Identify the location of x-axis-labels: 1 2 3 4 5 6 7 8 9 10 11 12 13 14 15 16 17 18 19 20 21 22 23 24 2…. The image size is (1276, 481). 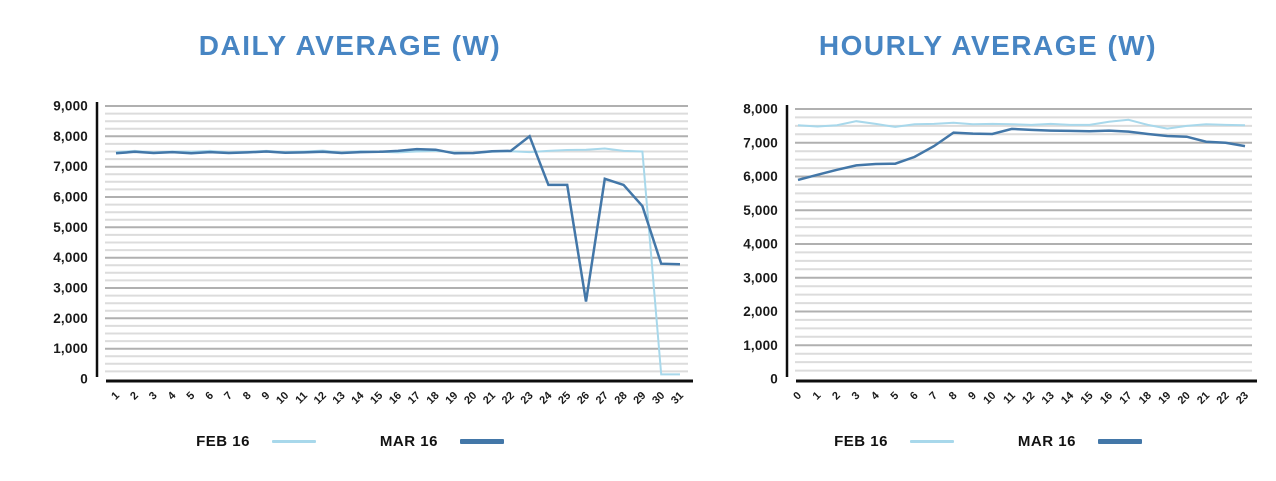
(397, 398).